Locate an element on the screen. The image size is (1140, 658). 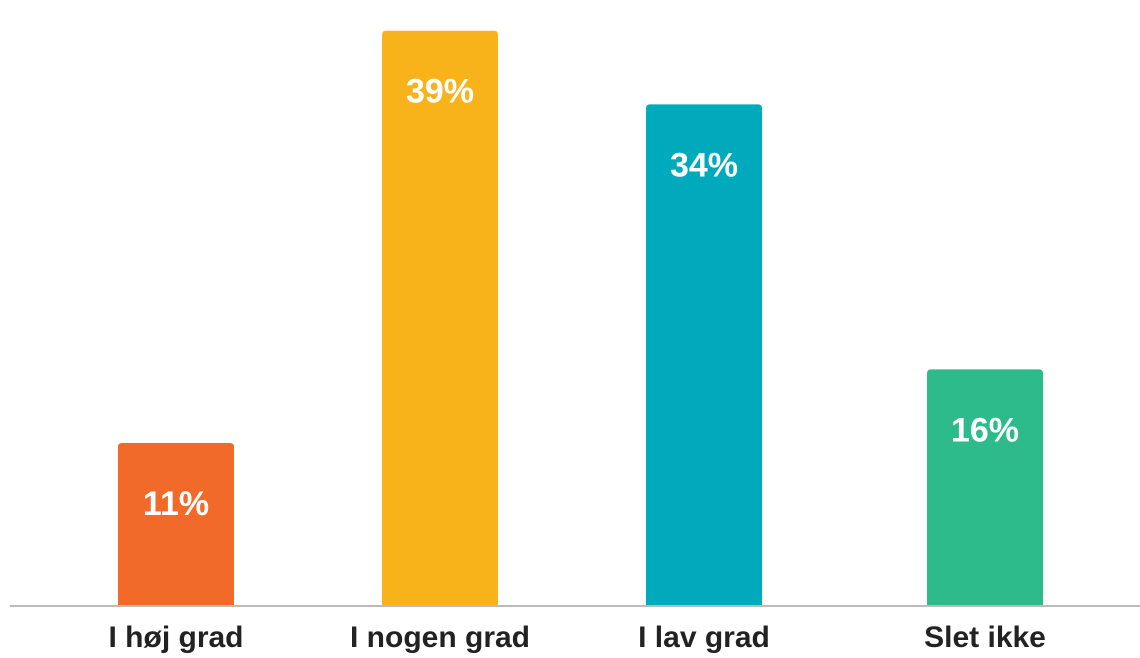
bar-value-label-4: 16% is located at coordinates (985, 430).